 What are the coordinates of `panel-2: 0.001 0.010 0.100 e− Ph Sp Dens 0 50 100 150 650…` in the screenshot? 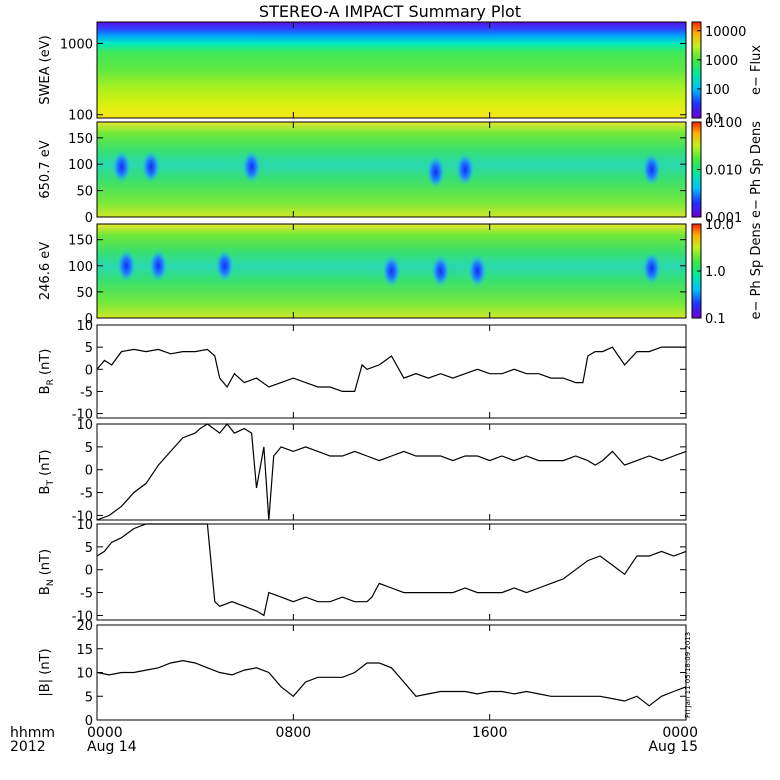 It's located at (401, 171).